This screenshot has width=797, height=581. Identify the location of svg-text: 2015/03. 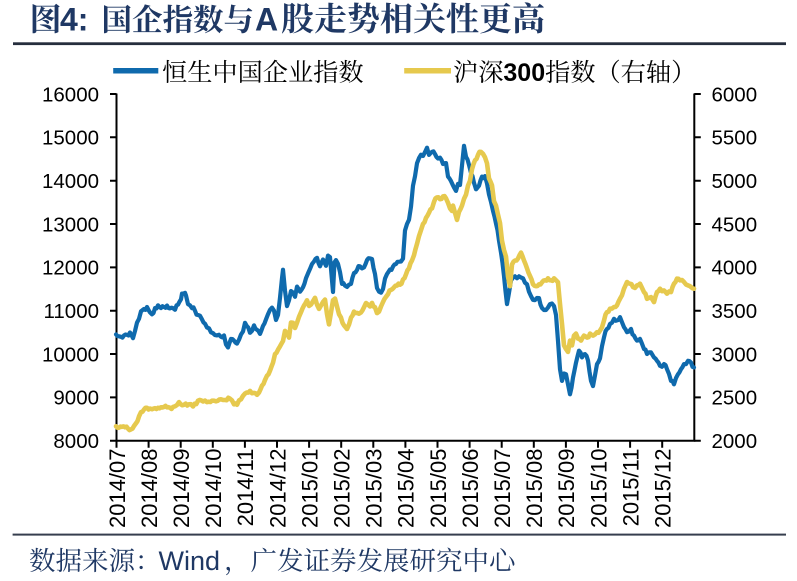
(374, 489).